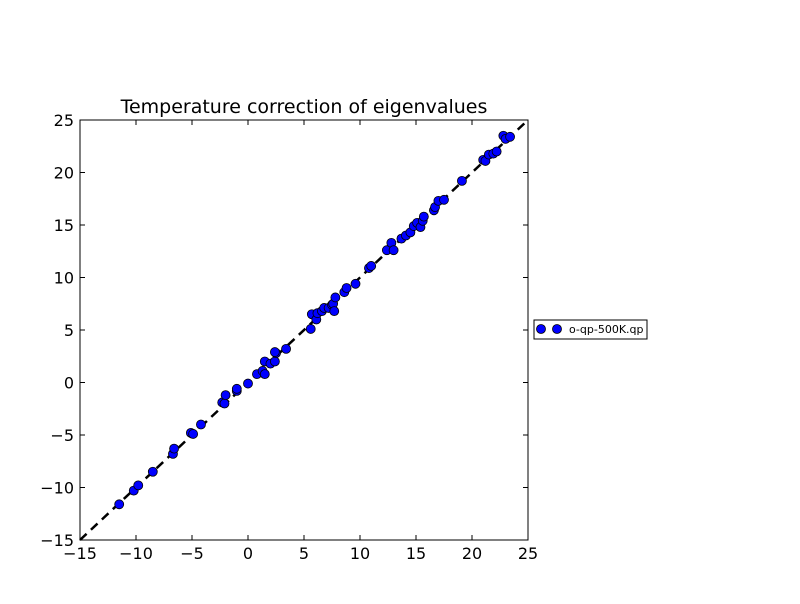  What do you see at coordinates (416, 553) in the screenshot?
I see `x-tick-label: 15` at bounding box center [416, 553].